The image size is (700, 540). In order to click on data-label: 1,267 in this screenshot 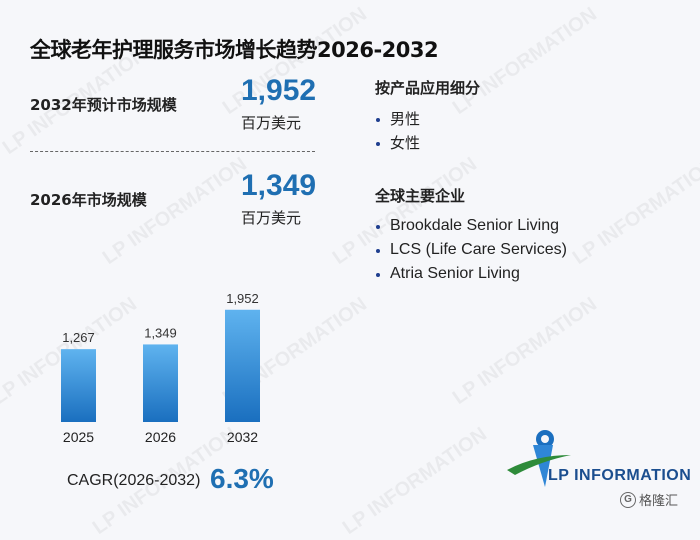, I will do `click(78, 337)`.